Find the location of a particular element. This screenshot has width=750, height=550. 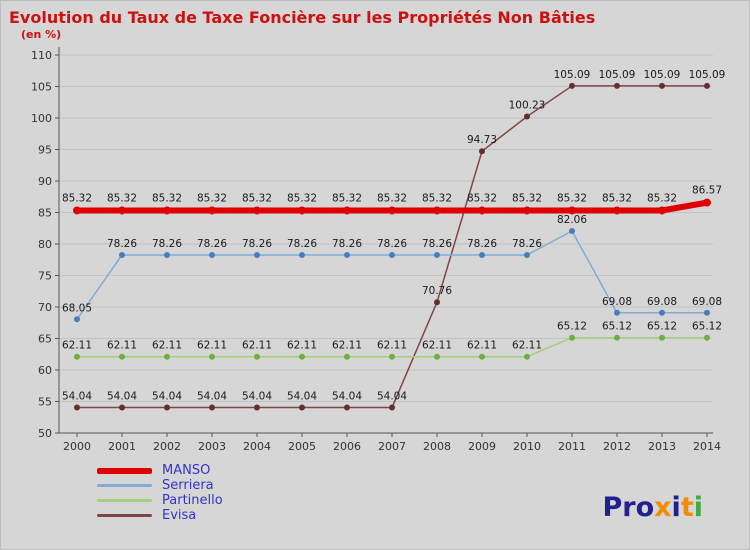

svg-text: 2014 is located at coordinates (707, 446).